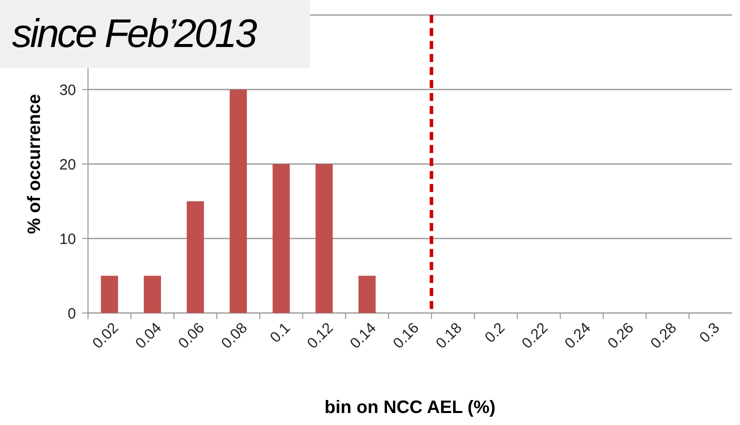  Describe the element at coordinates (621, 336) in the screenshot. I see `x-tick-label: 0.26` at that location.